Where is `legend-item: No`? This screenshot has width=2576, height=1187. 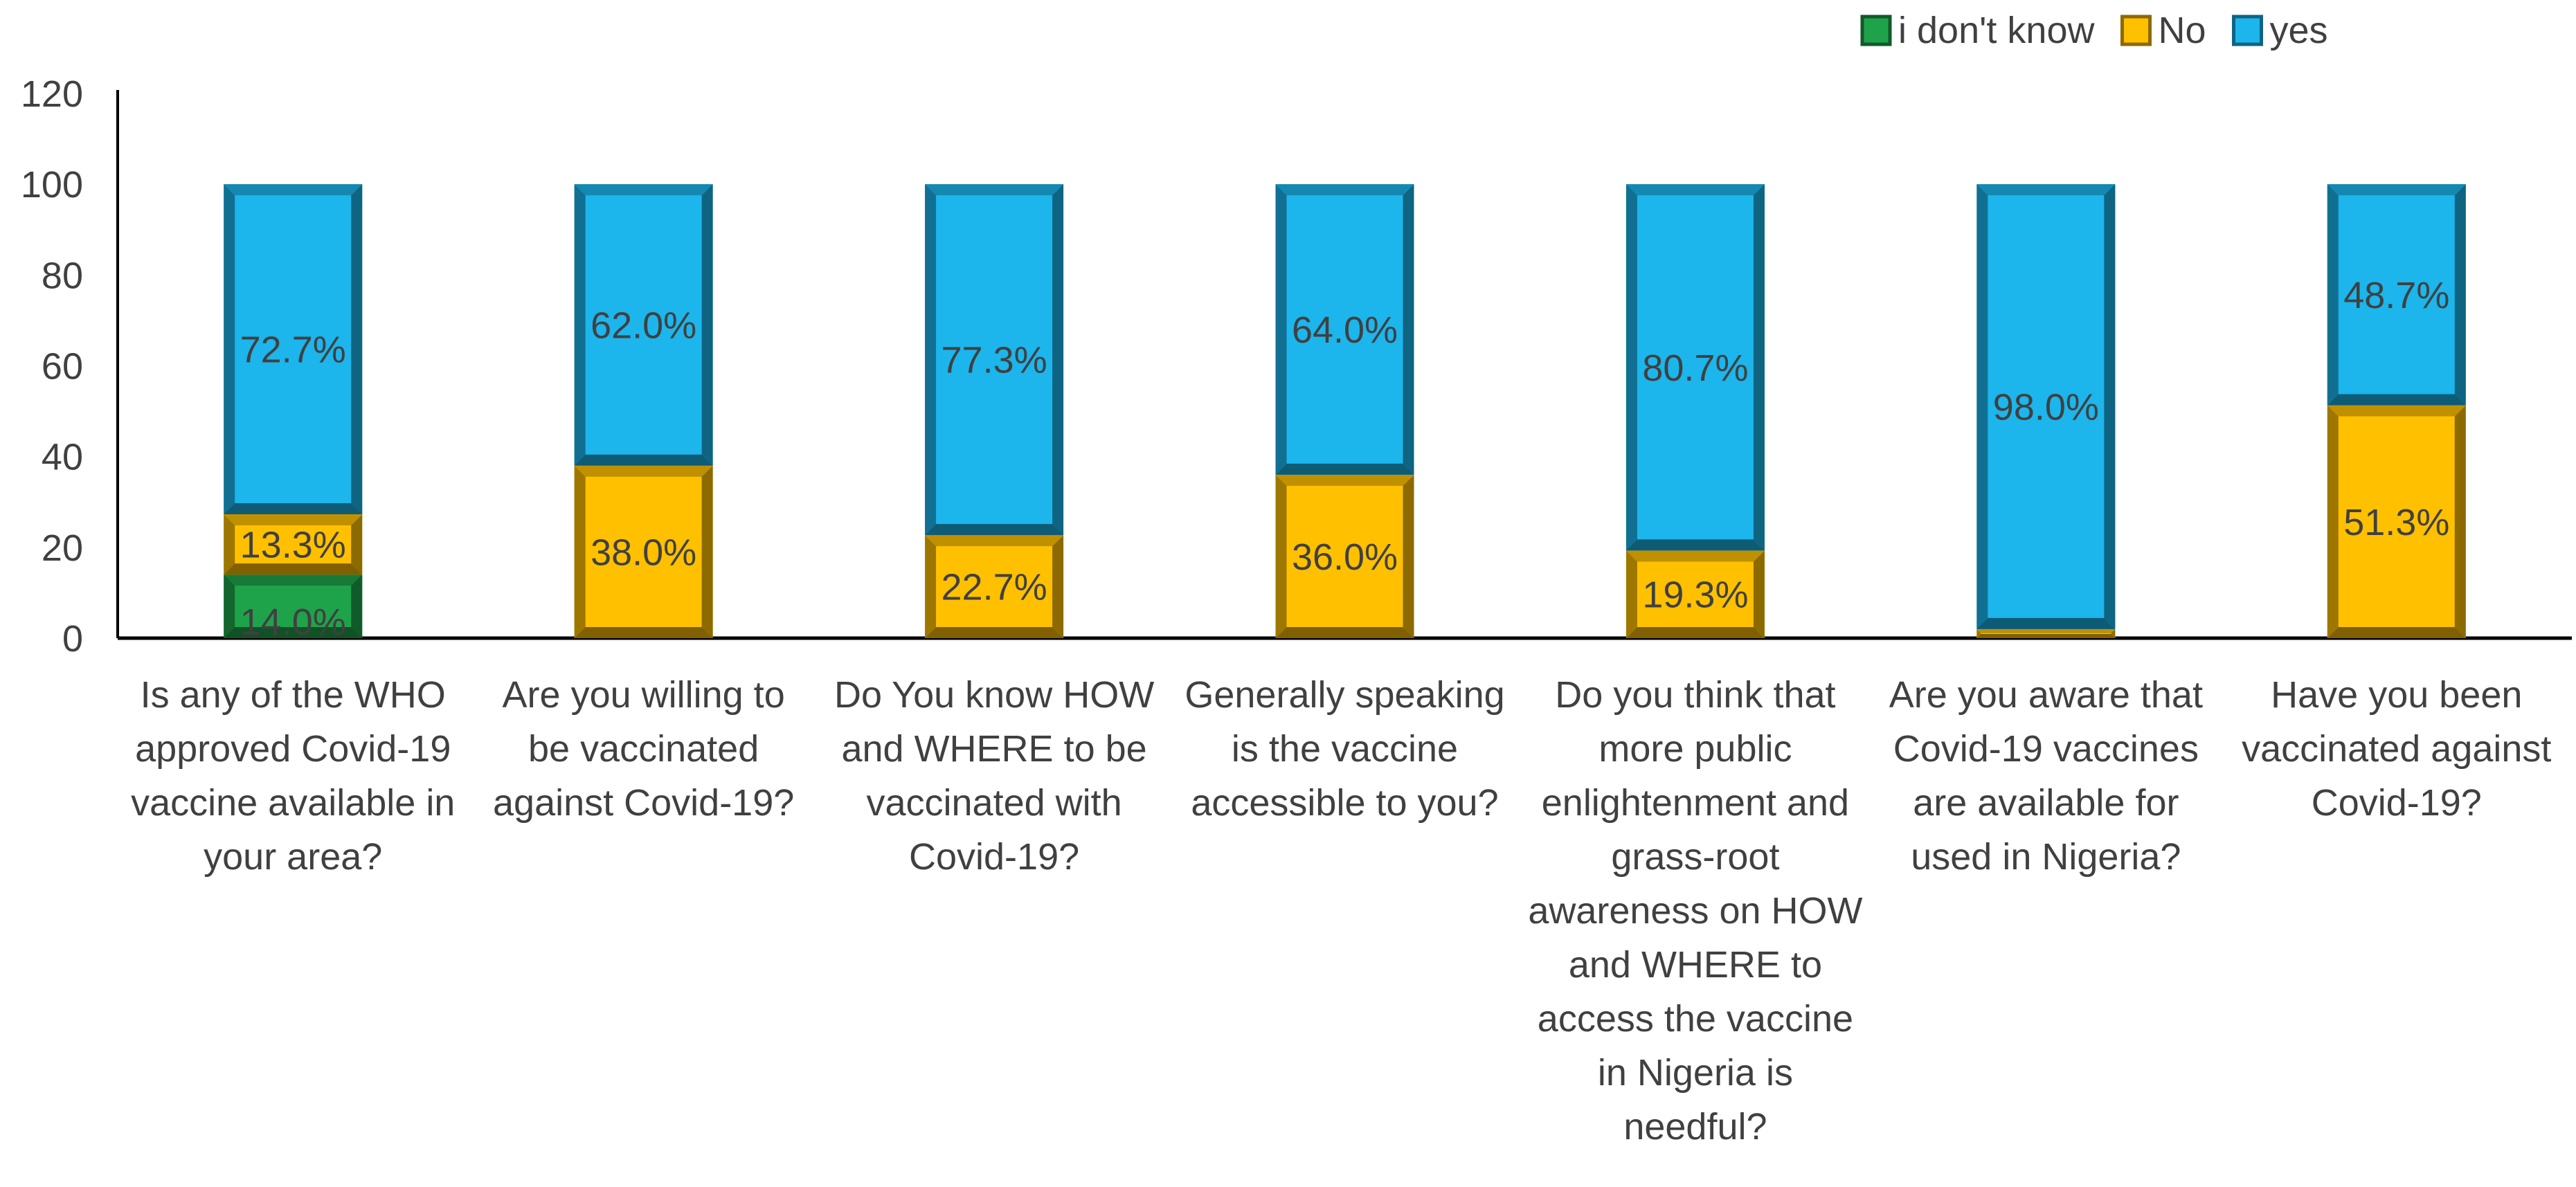 legend-item: No is located at coordinates (2163, 30).